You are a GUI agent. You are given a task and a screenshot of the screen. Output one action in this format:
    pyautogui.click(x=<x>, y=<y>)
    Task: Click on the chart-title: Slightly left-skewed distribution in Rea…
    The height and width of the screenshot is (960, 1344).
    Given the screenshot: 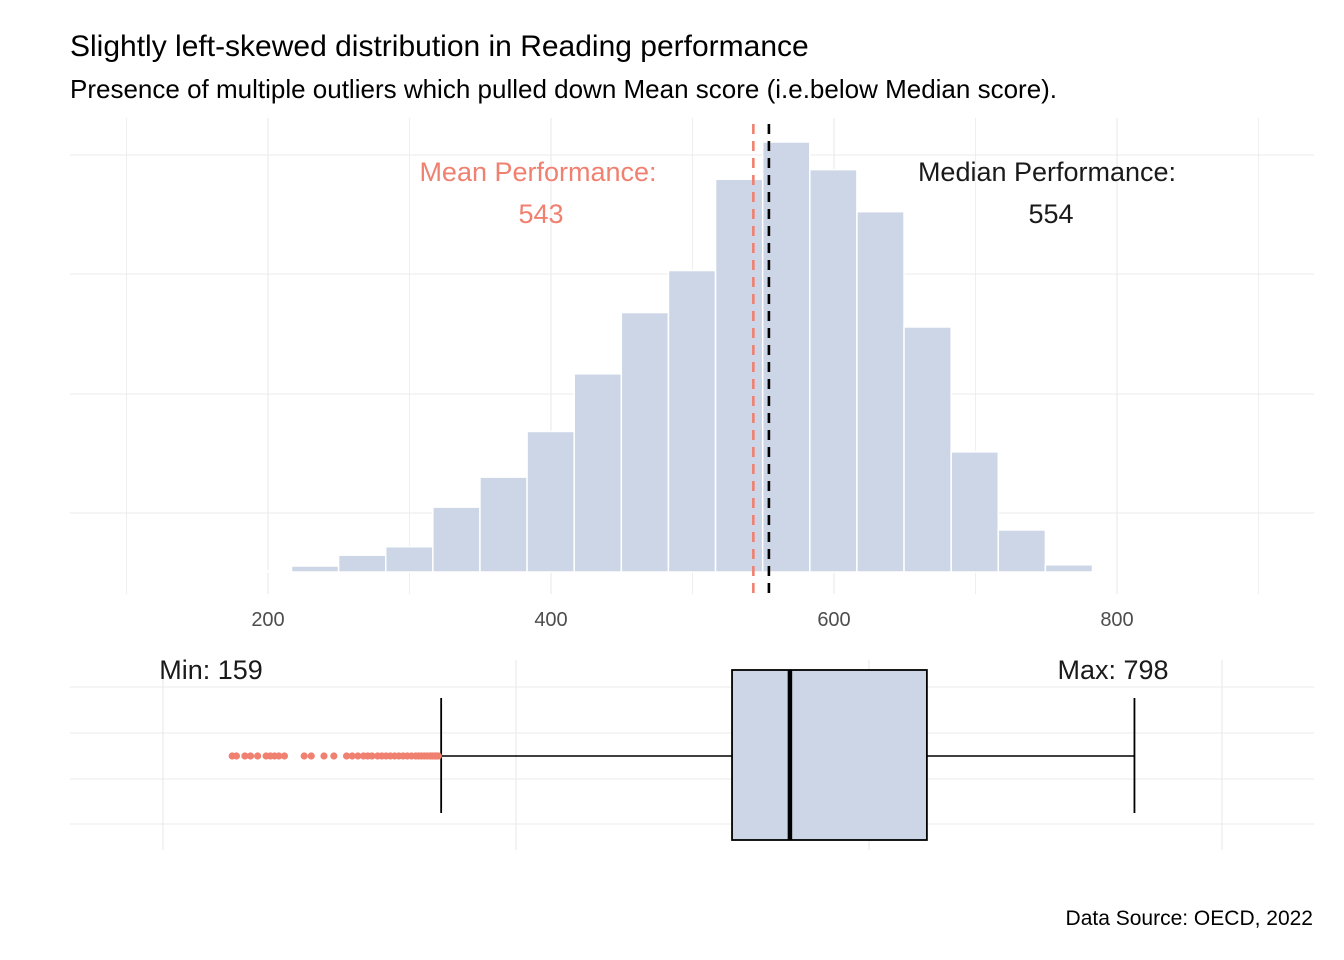 What is the action you would take?
    pyautogui.click(x=439, y=46)
    